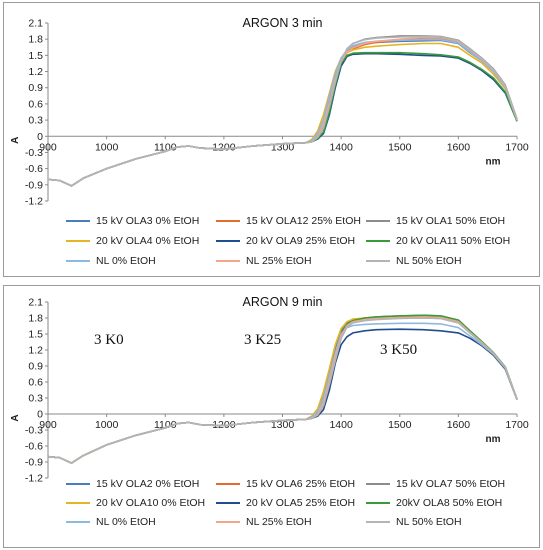 Image resolution: width=543 pixels, height=550 pixels. Describe the element at coordinates (493, 439) in the screenshot. I see `x-axis-label: nm` at that location.